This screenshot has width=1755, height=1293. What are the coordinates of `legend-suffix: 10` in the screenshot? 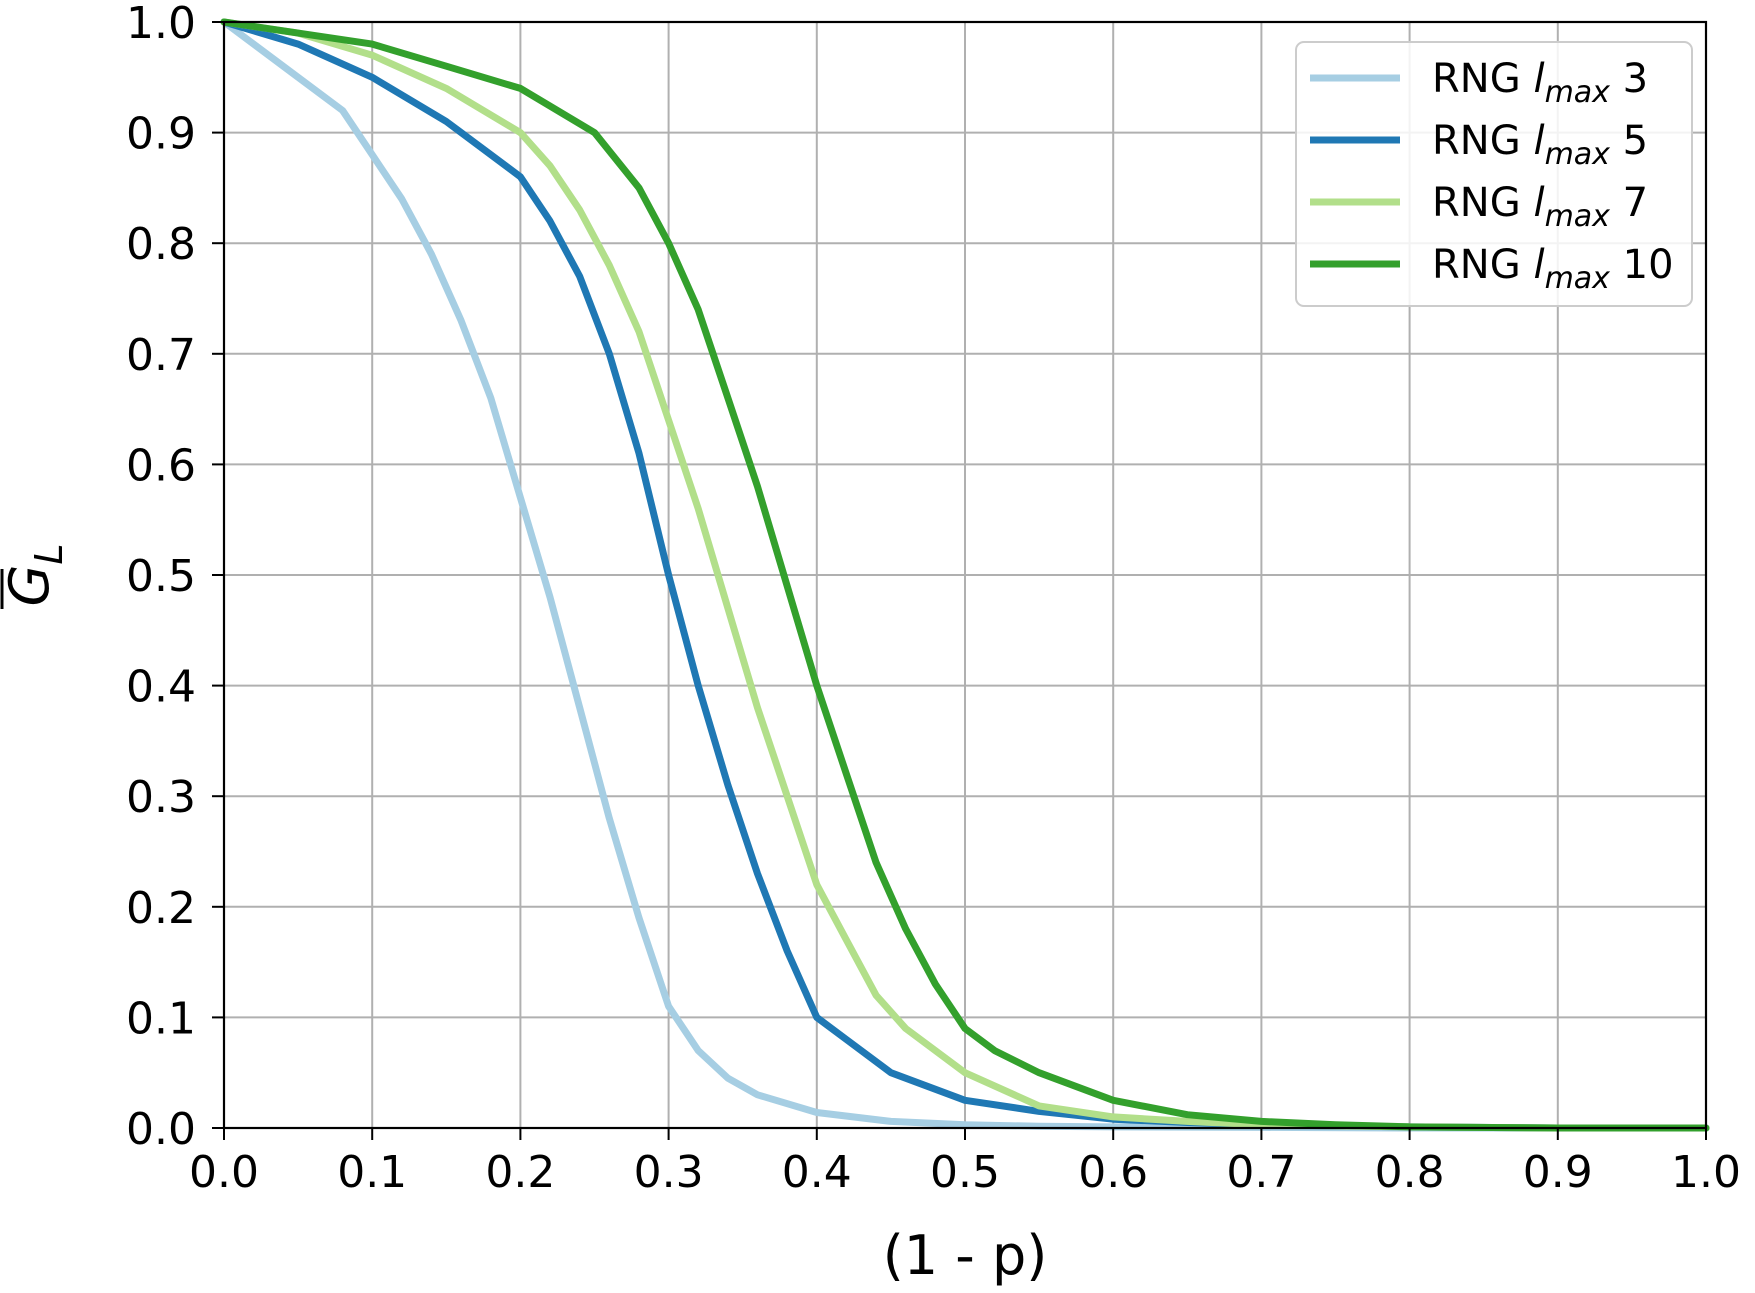 It's located at (1642, 265).